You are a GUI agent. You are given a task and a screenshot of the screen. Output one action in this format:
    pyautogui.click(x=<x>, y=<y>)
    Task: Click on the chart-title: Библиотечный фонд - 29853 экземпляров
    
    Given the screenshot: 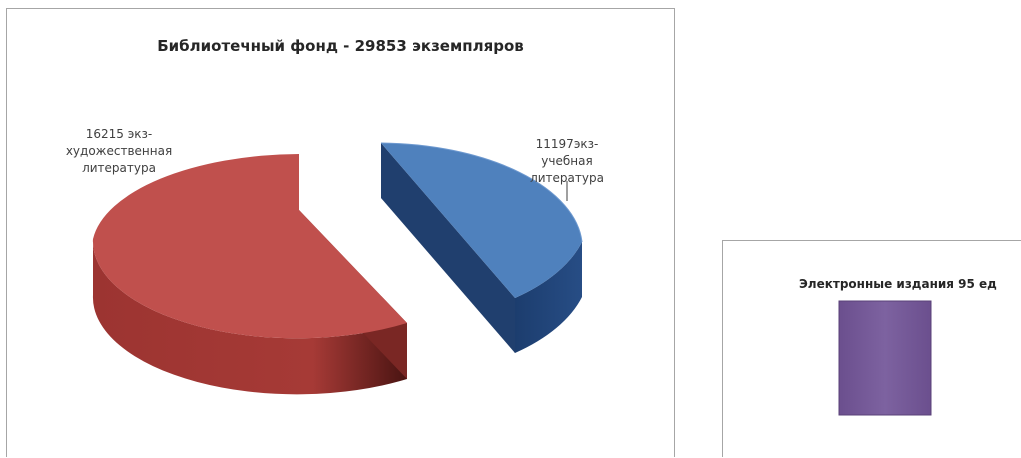 What is the action you would take?
    pyautogui.click(x=340, y=46)
    